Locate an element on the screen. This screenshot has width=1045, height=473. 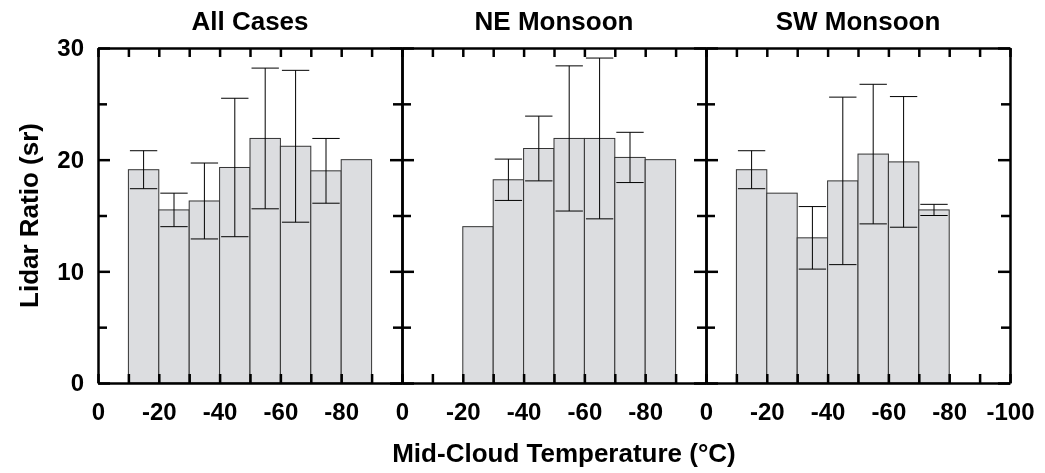
y-tick-label: 30 is located at coordinates (70, 48).